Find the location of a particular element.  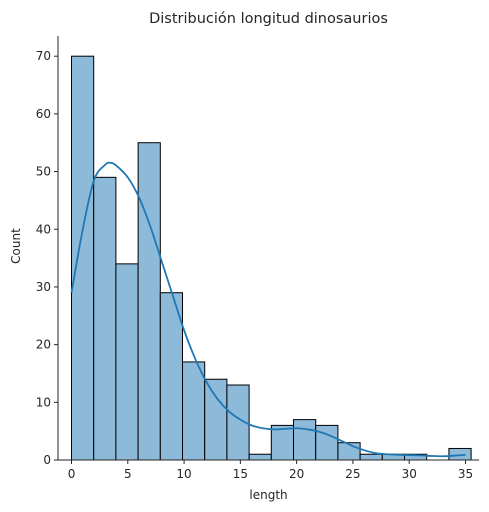

x-tick-label: 20 is located at coordinates (296, 474).